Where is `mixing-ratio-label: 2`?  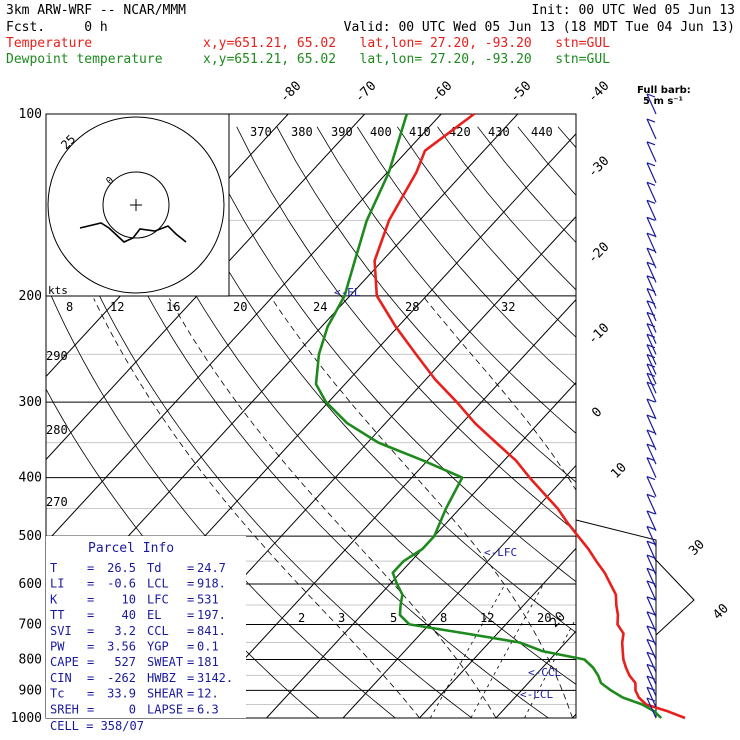
mixing-ratio-label: 2 is located at coordinates (301, 618).